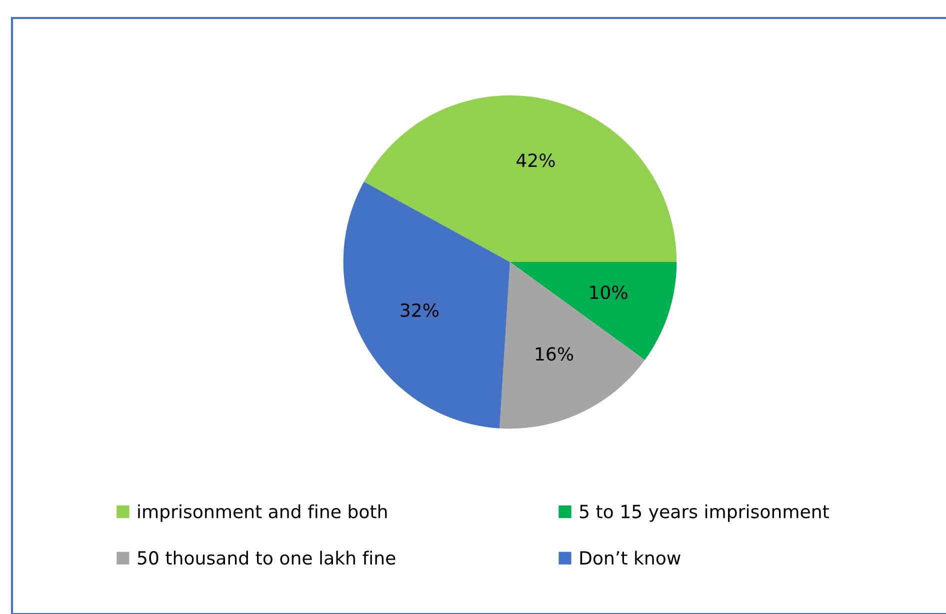  I want to click on legend-label: 50 thousand to one lakh fine, so click(267, 557).